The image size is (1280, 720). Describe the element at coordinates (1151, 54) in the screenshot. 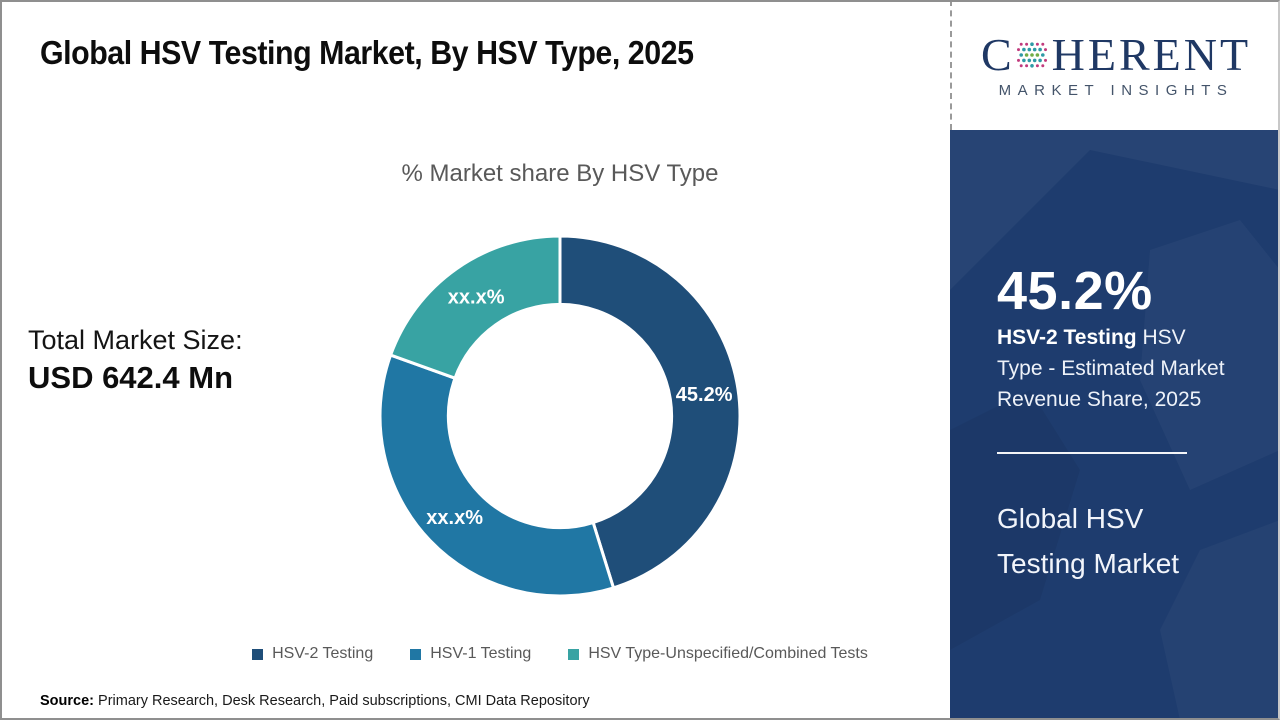

I see `logo-wordmark: HERENT` at that location.